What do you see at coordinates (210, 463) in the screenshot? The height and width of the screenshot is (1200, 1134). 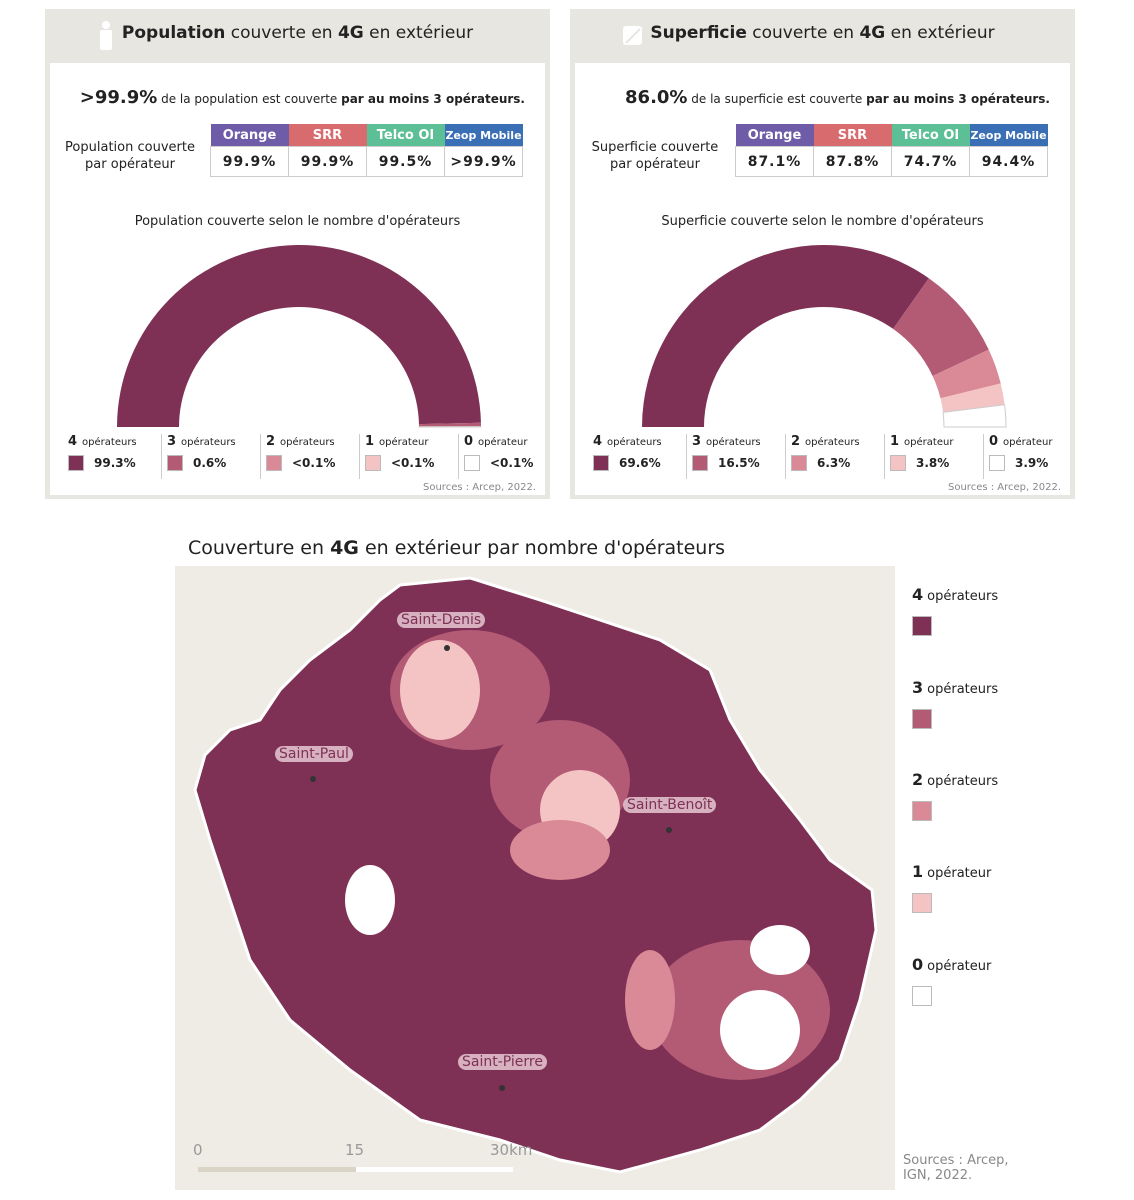 I see `legend-value: 0.6%` at bounding box center [210, 463].